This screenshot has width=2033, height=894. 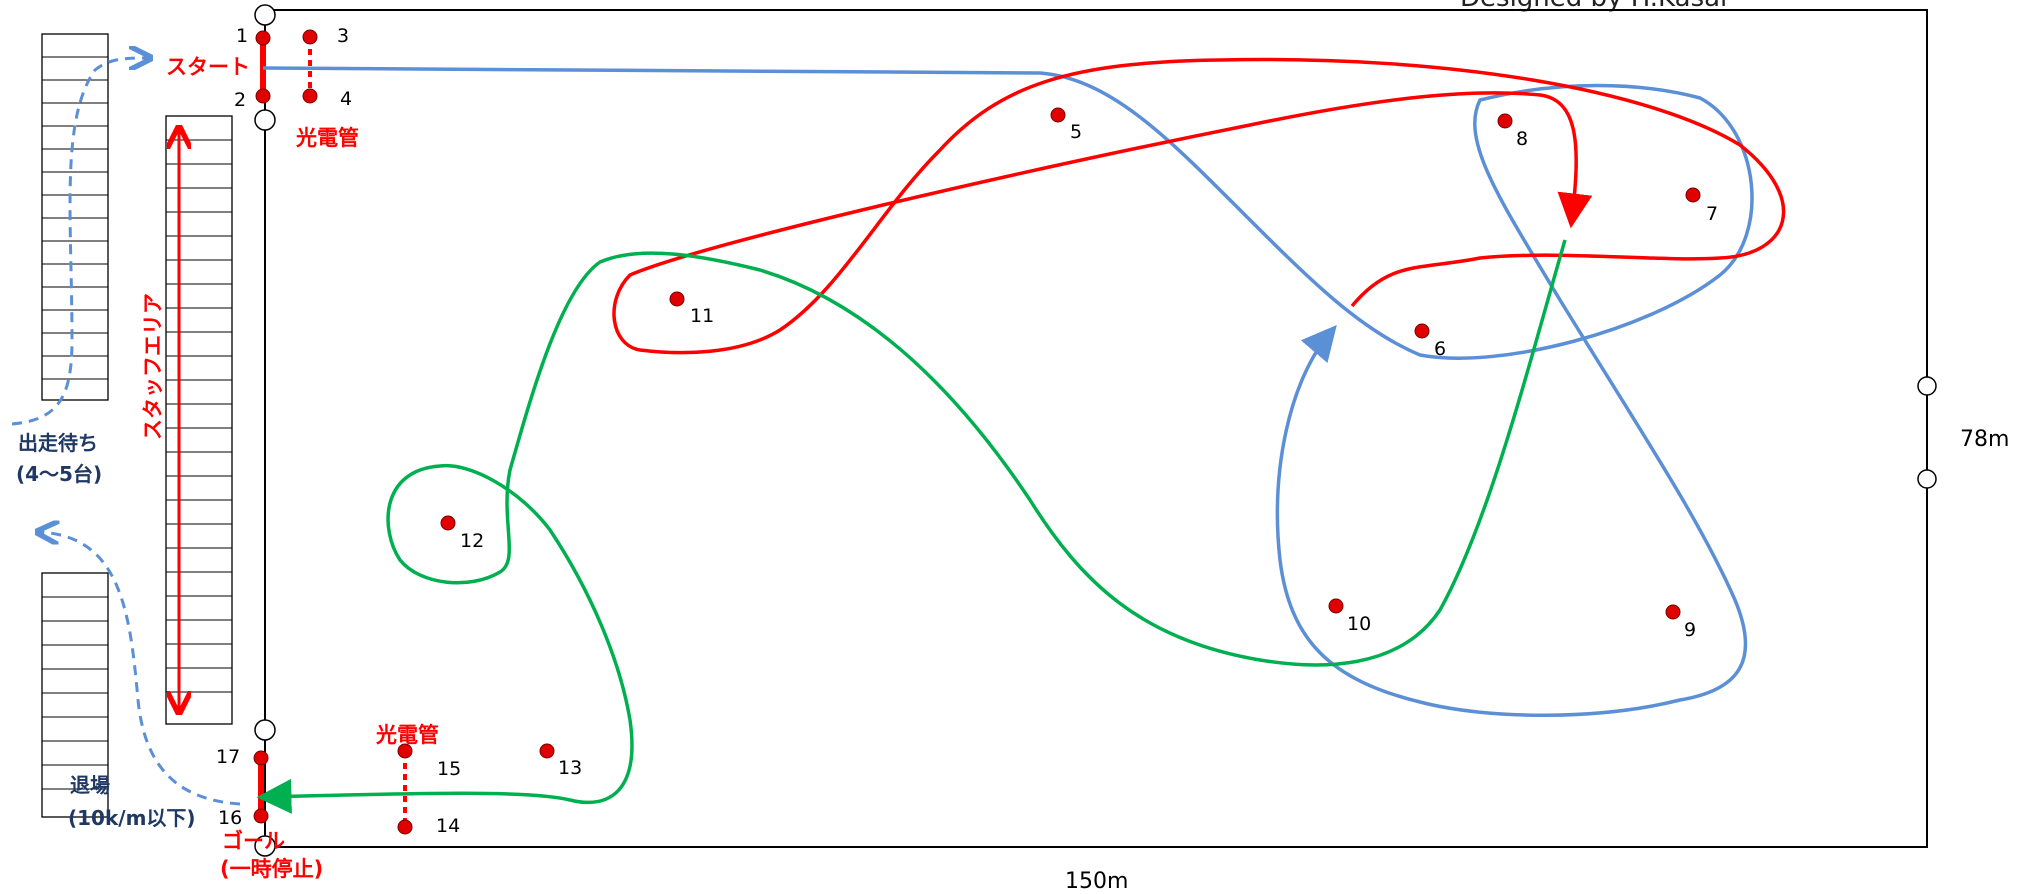 I want to click on credit-text: Designed by H.Kasai, so click(x=1593, y=6).